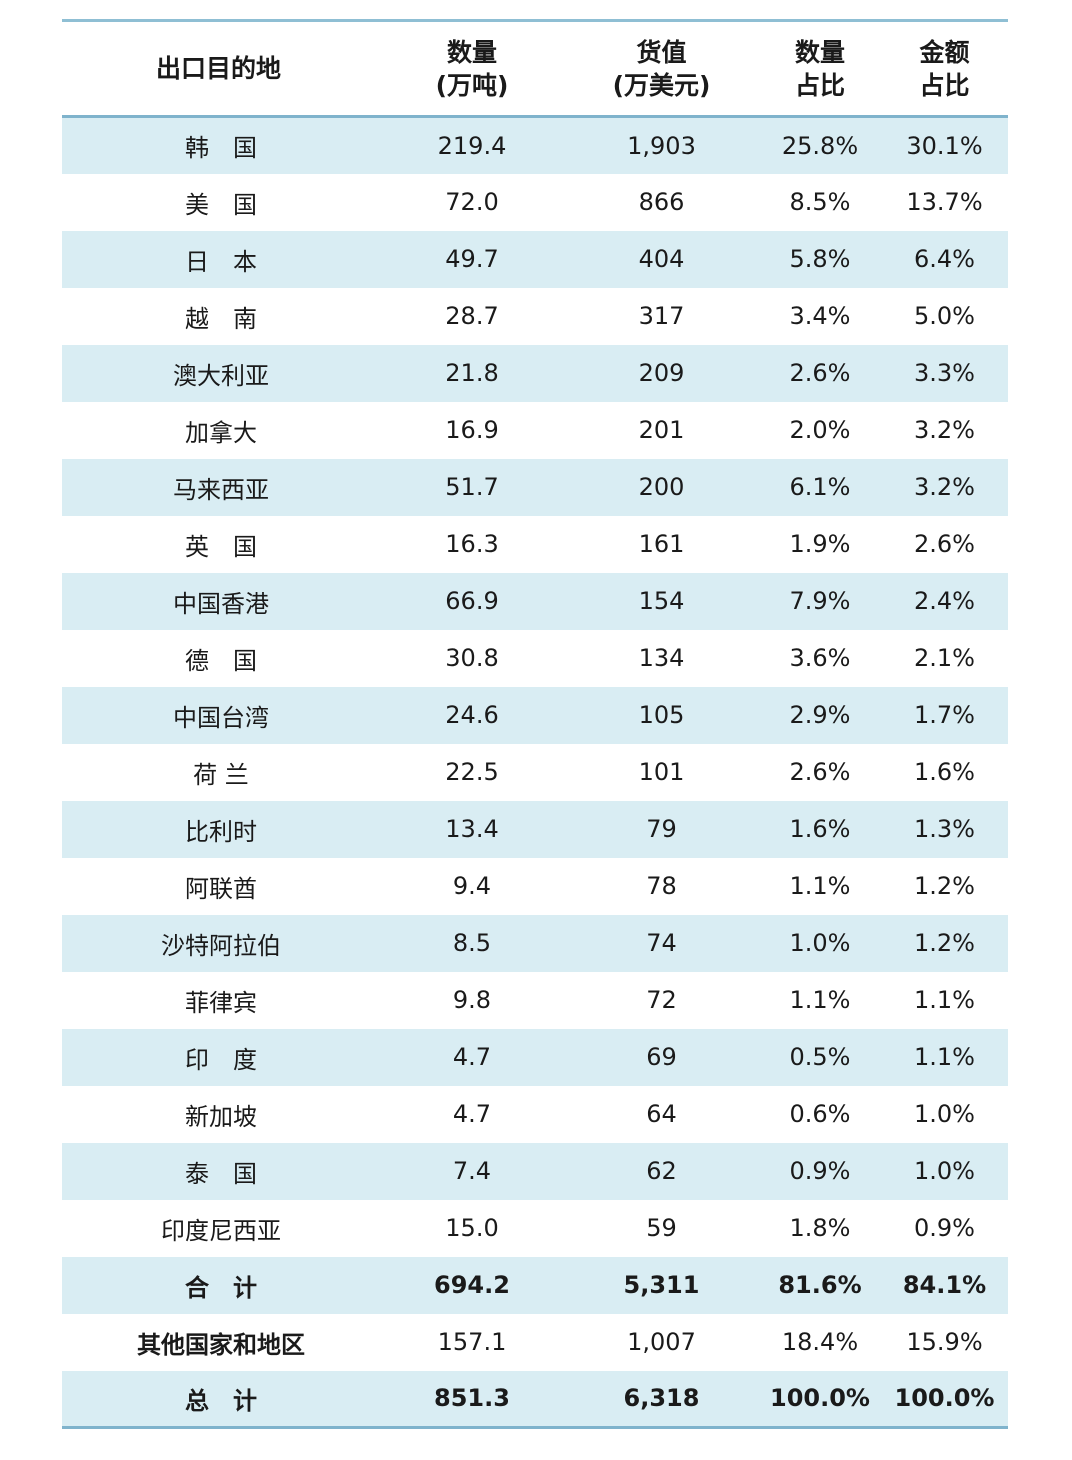 This screenshot has width=1072, height=1460. Describe the element at coordinates (221, 1287) in the screenshot. I see `destination-cell: 合 计` at that location.